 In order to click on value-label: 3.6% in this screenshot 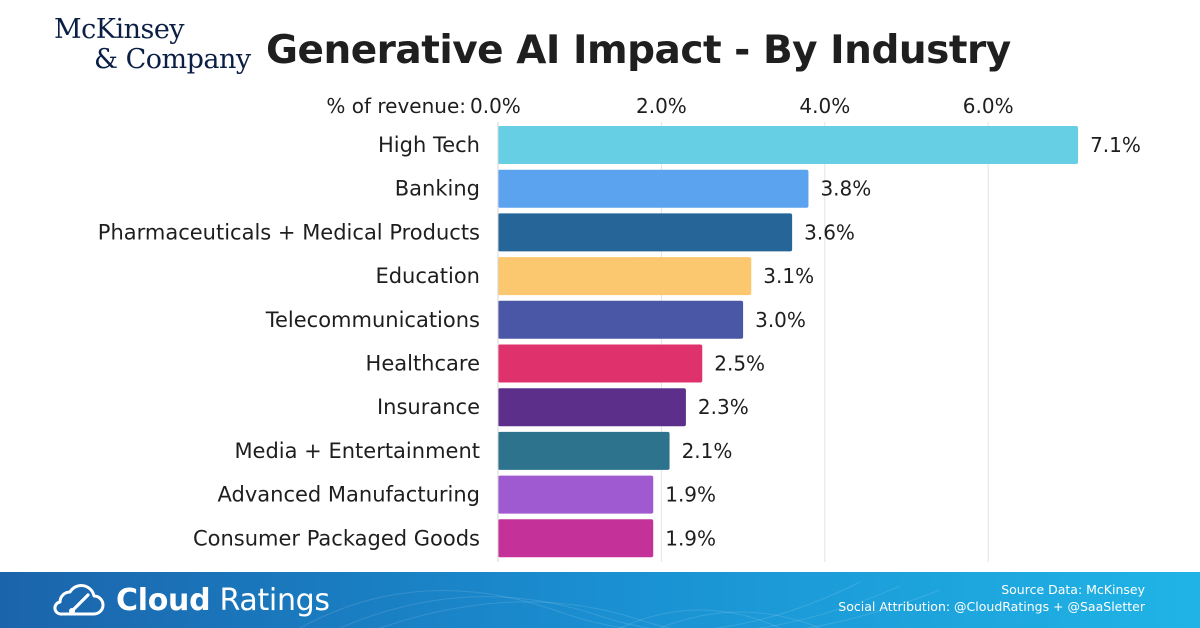, I will do `click(829, 232)`.